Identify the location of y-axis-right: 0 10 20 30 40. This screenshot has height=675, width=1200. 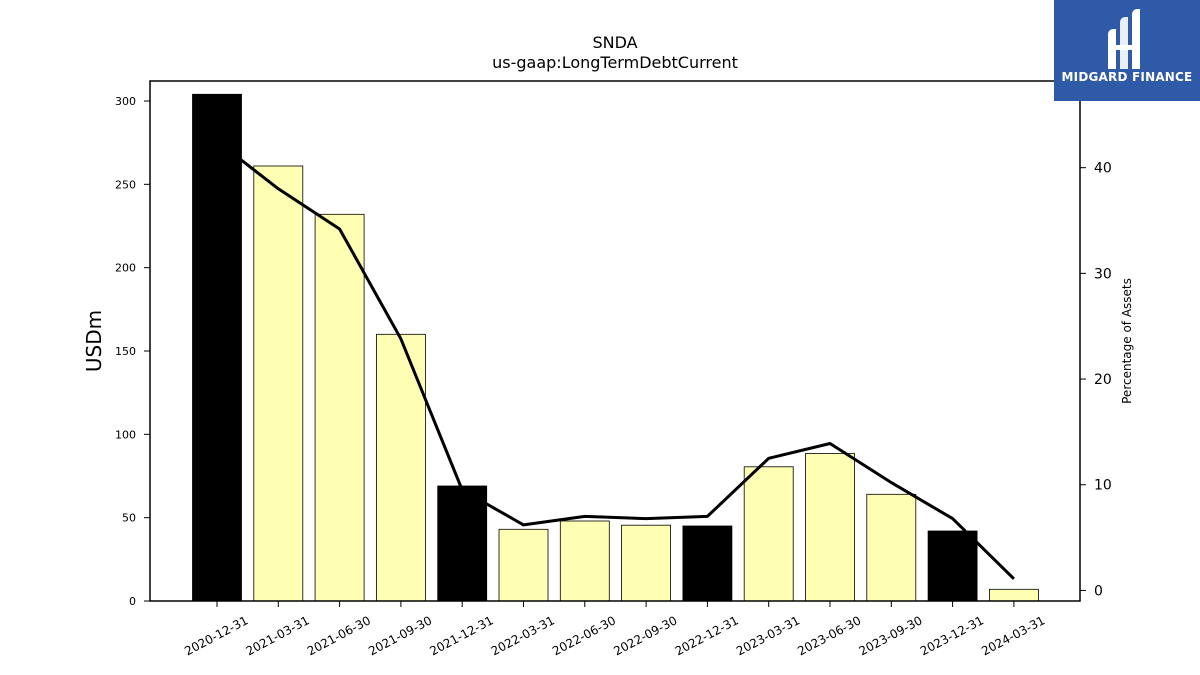
(1096, 380).